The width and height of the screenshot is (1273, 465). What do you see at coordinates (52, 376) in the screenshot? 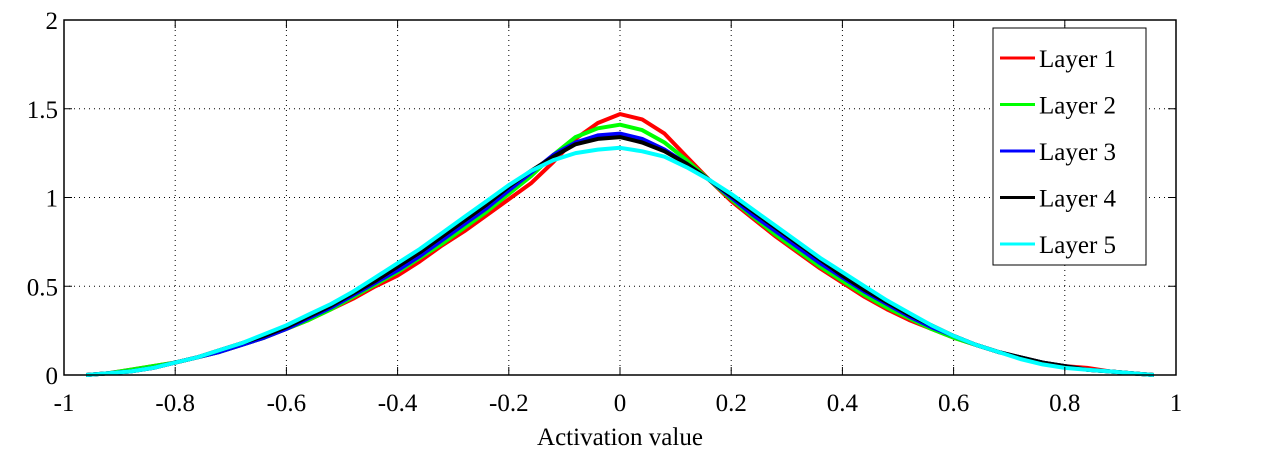
I see `y-tick-label: 0` at bounding box center [52, 376].